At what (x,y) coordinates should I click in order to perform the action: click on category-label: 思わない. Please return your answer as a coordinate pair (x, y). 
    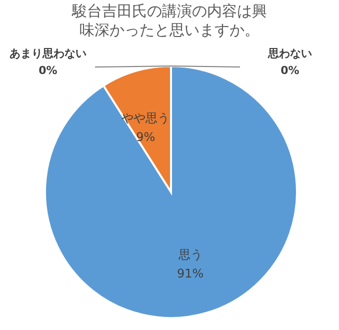
    Looking at the image, I should click on (290, 53).